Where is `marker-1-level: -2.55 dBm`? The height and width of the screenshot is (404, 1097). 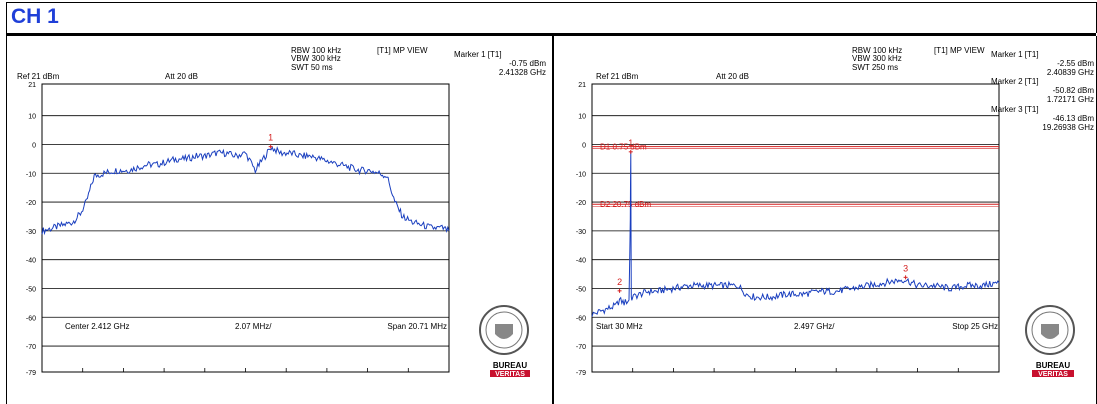
marker-1-level: -2.55 dBm is located at coordinates (1075, 63).